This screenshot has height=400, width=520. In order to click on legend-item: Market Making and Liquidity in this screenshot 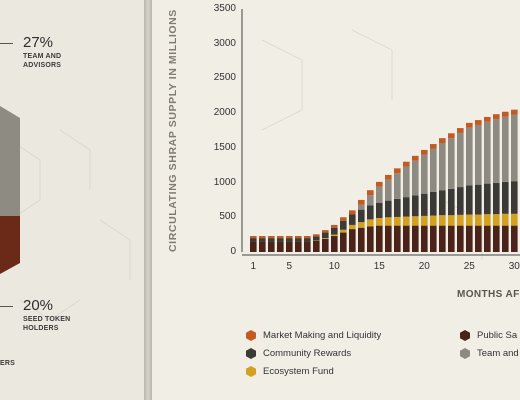, I will do `click(313, 335)`.